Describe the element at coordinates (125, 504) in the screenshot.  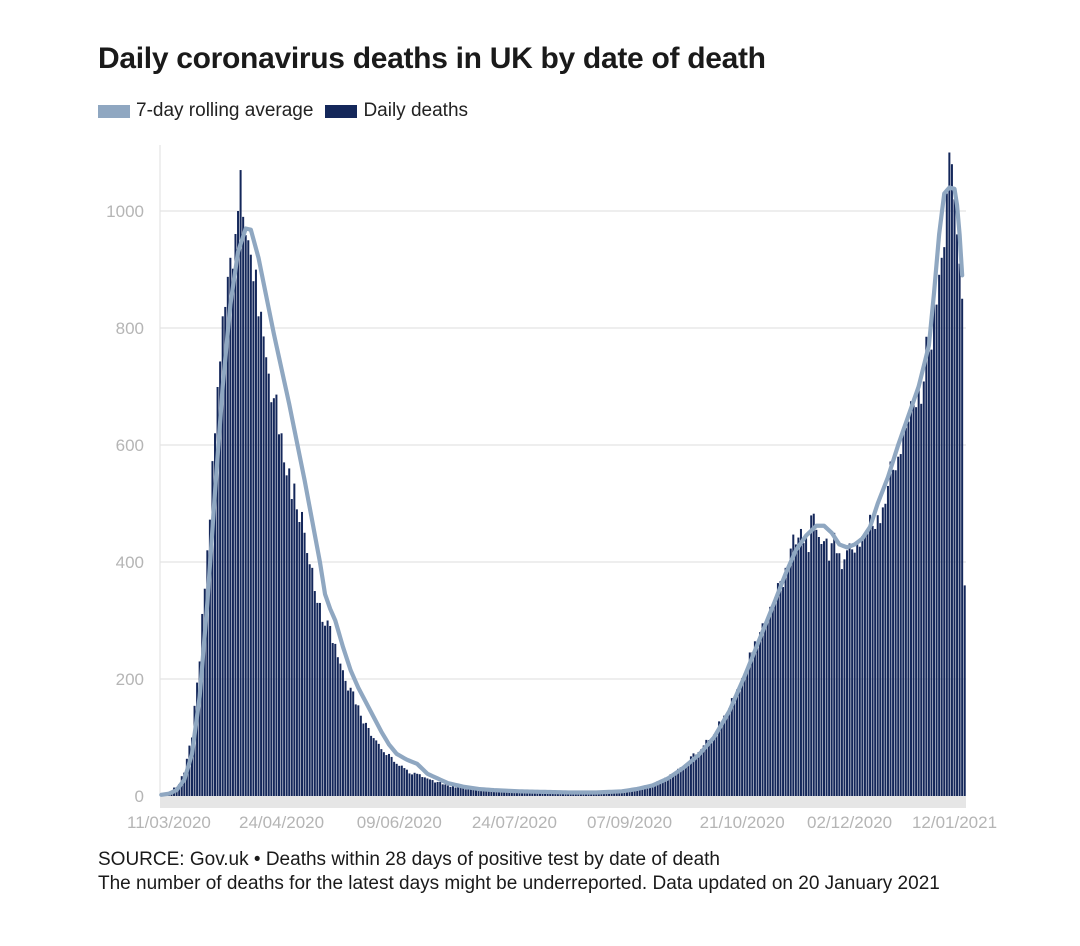
I see `y-axis-ticks: 0 200 400 600 800 1000` at that location.